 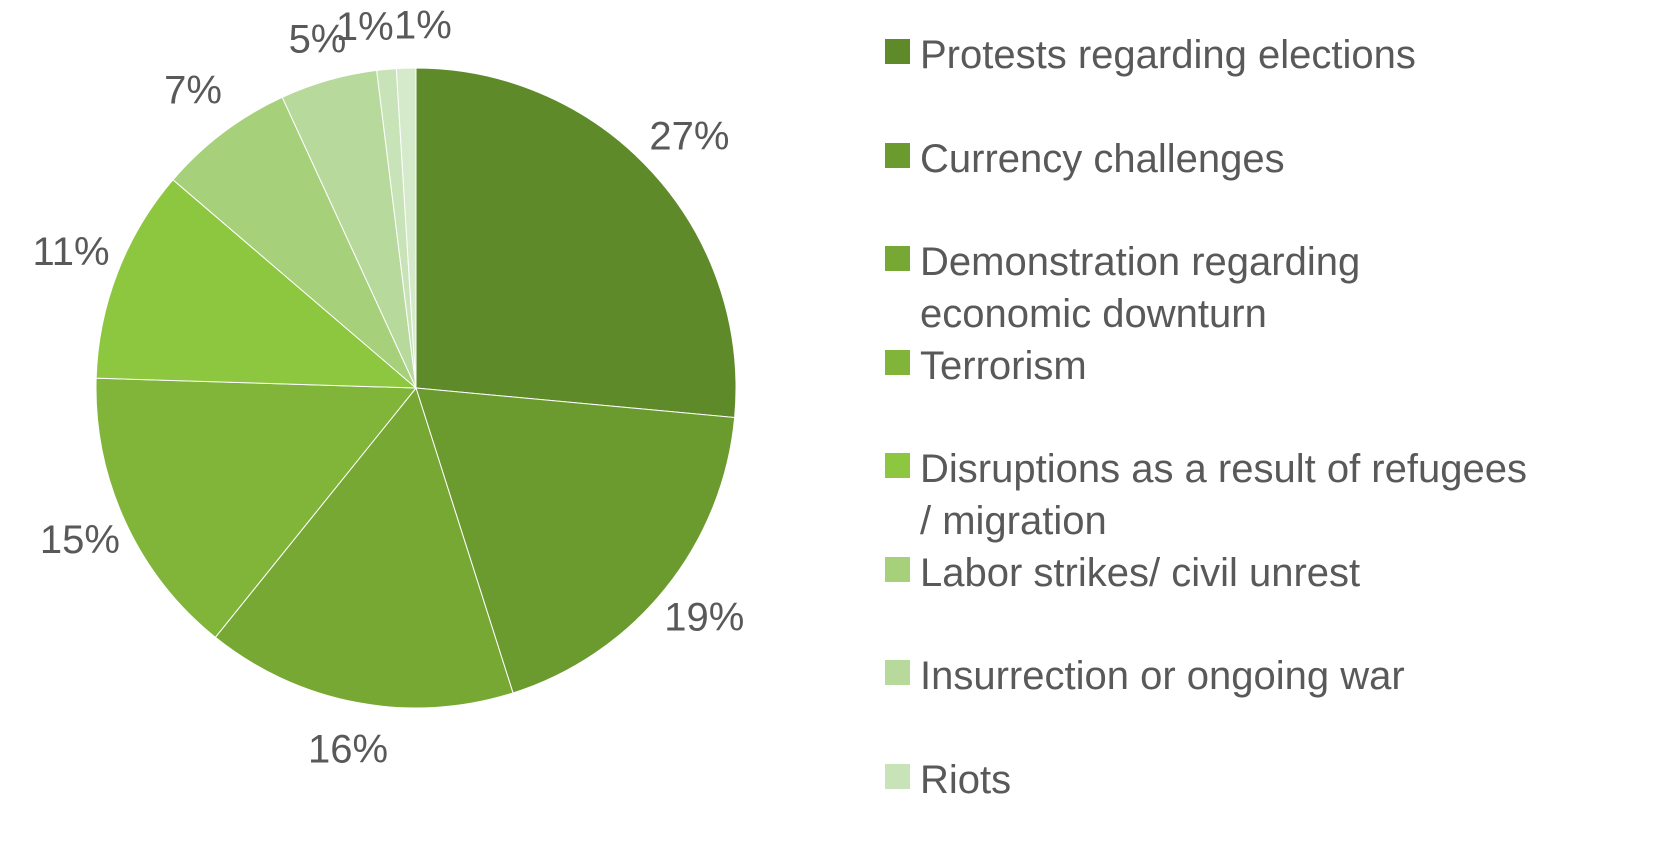 I want to click on data-label: 19%, so click(x=704, y=618).